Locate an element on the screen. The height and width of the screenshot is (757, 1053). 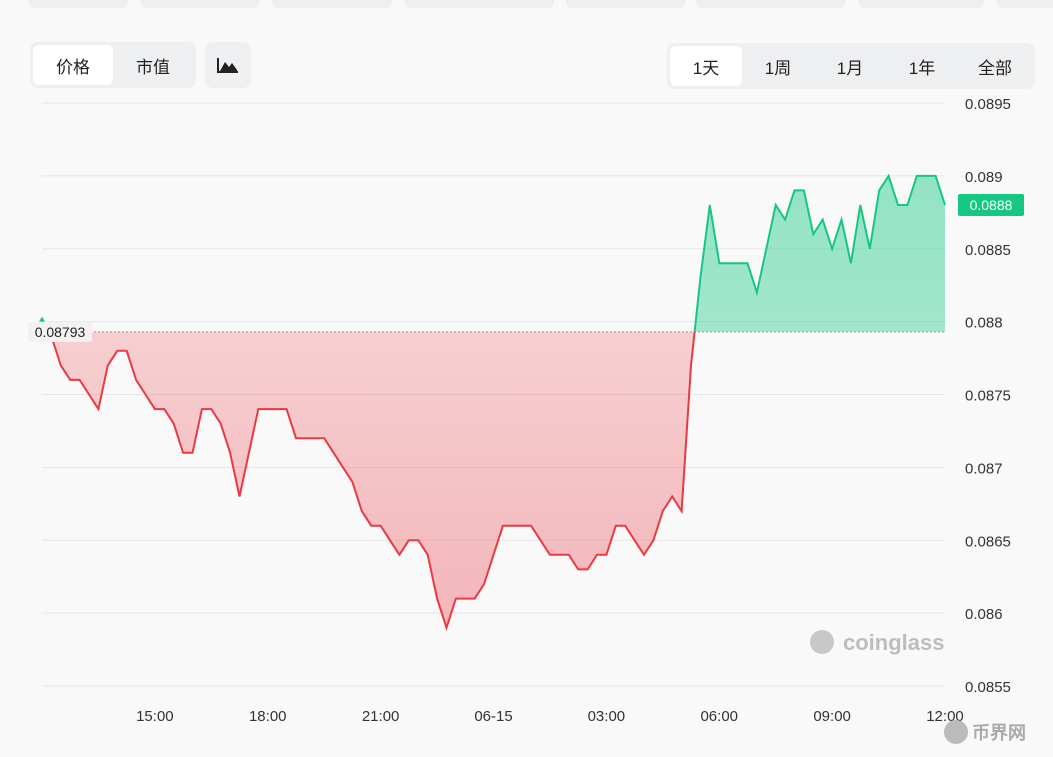
watermark-text: coinglass is located at coordinates (893, 642).